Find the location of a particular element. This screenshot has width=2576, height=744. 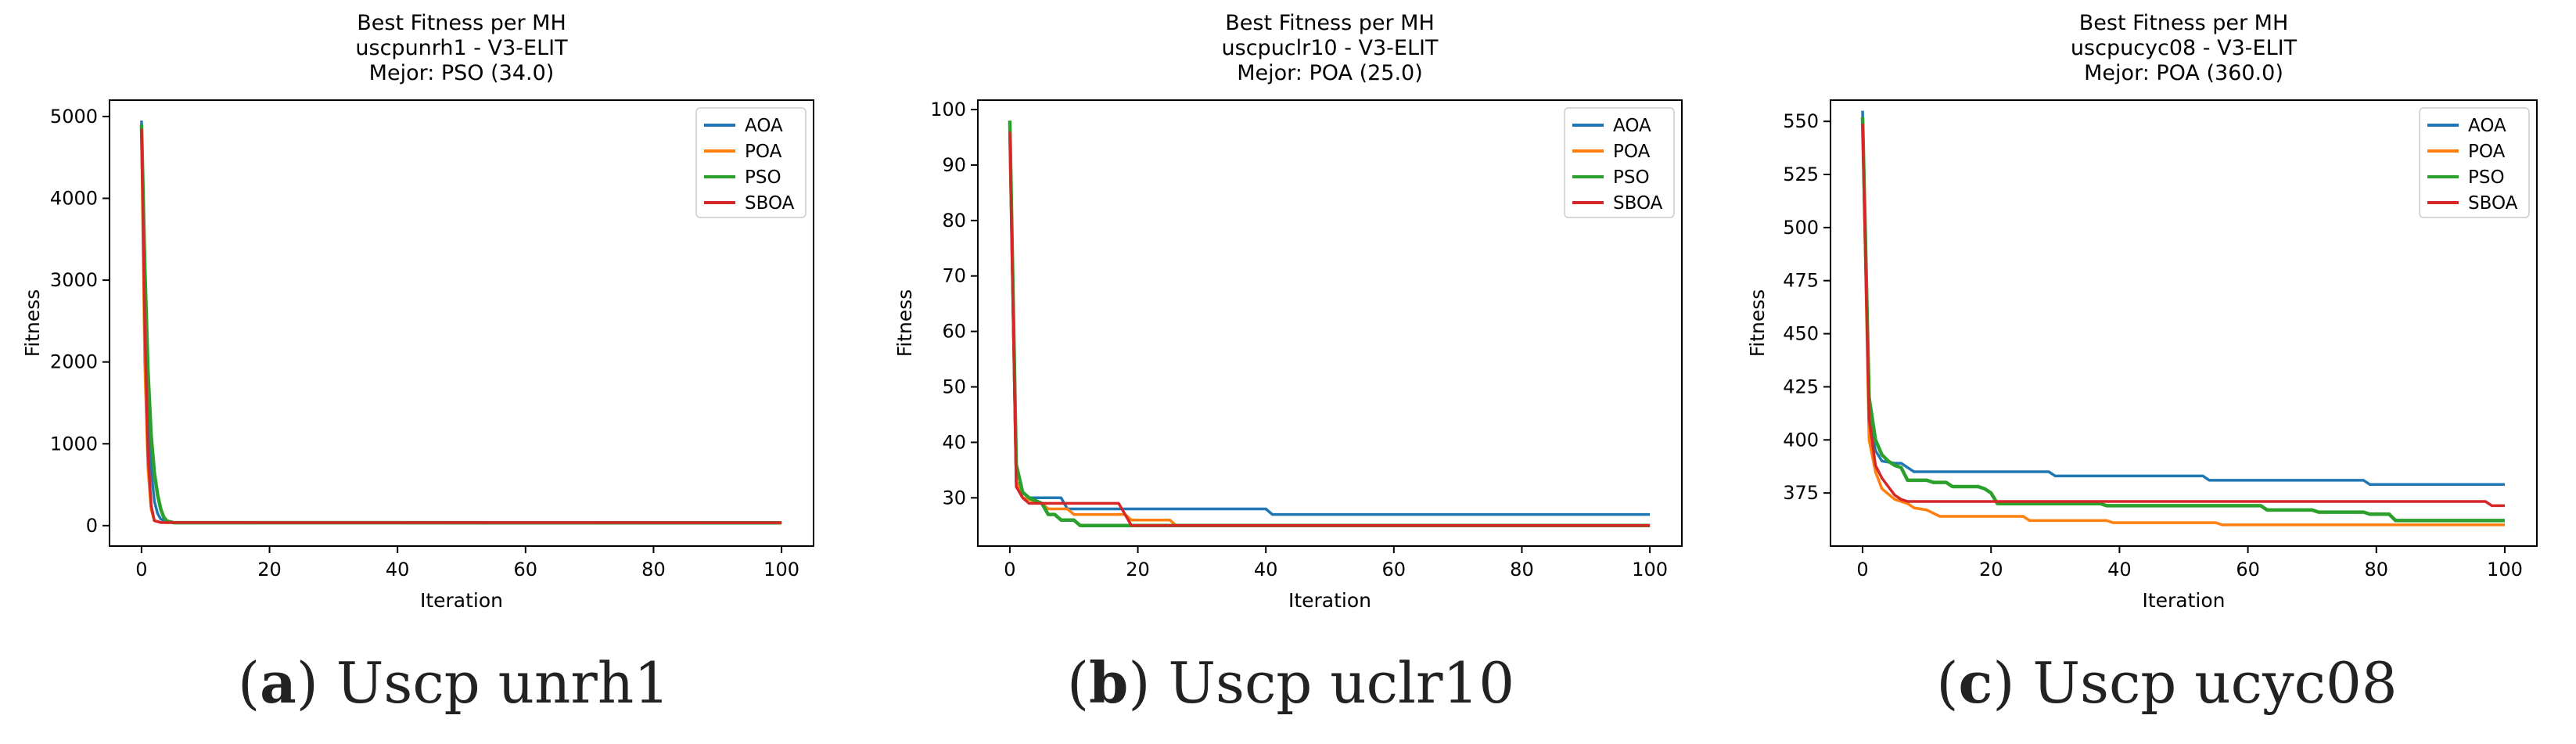

y-tick-label: 500 is located at coordinates (1801, 228).